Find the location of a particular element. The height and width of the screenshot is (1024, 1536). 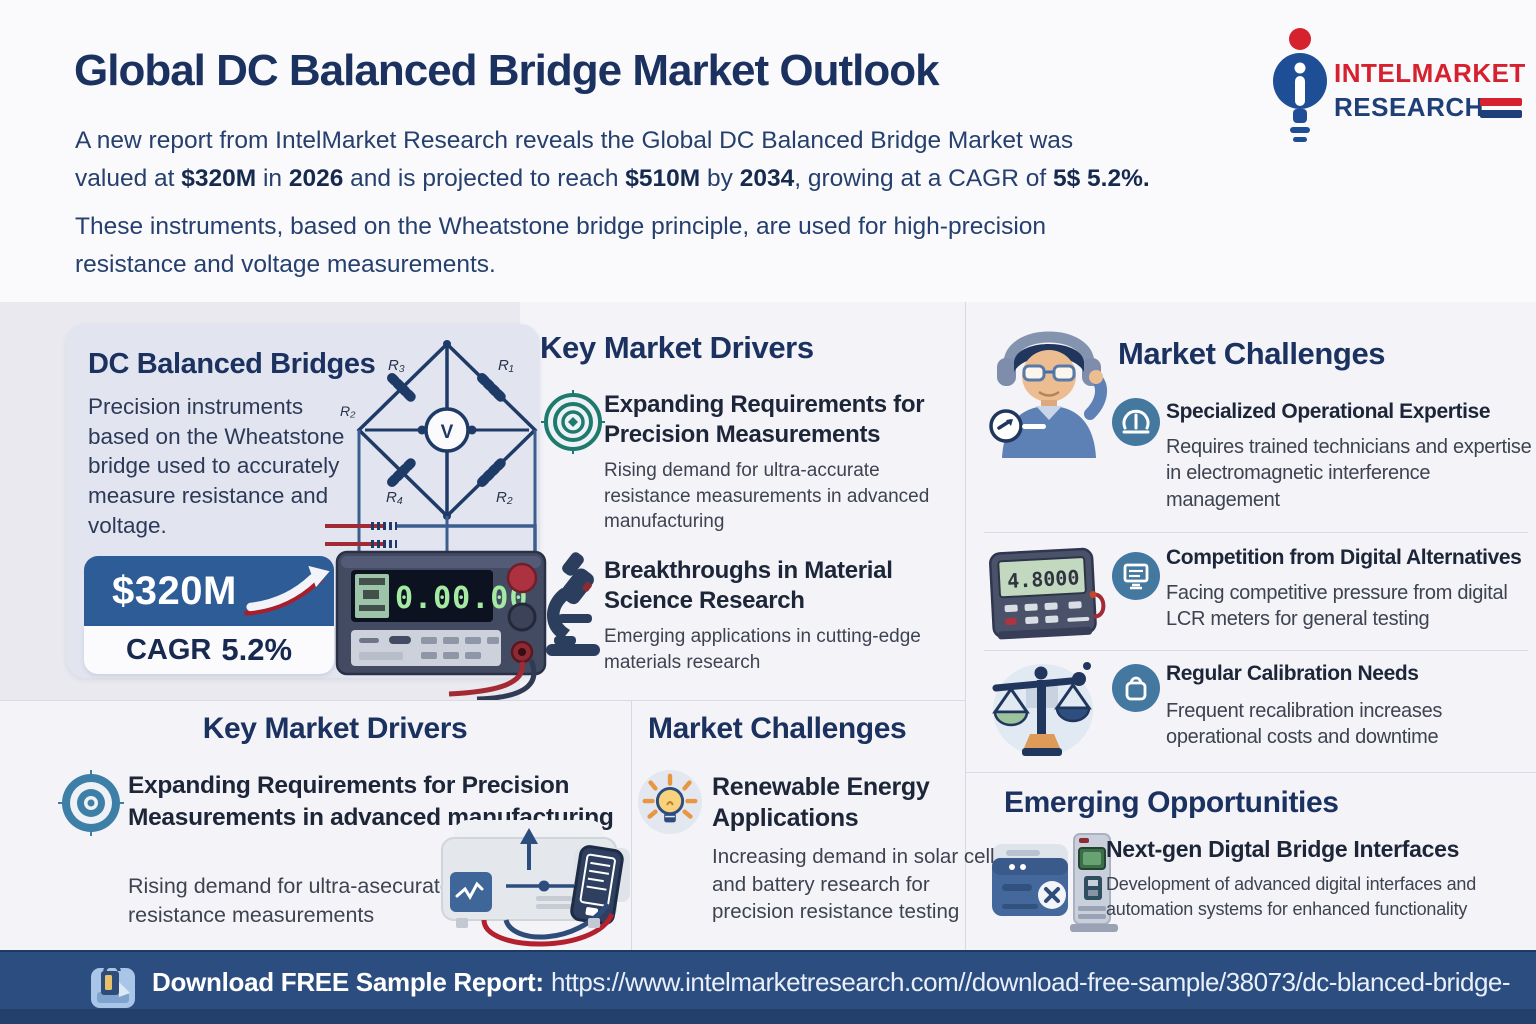

logo-line2: RESEARCH is located at coordinates (1409, 107).